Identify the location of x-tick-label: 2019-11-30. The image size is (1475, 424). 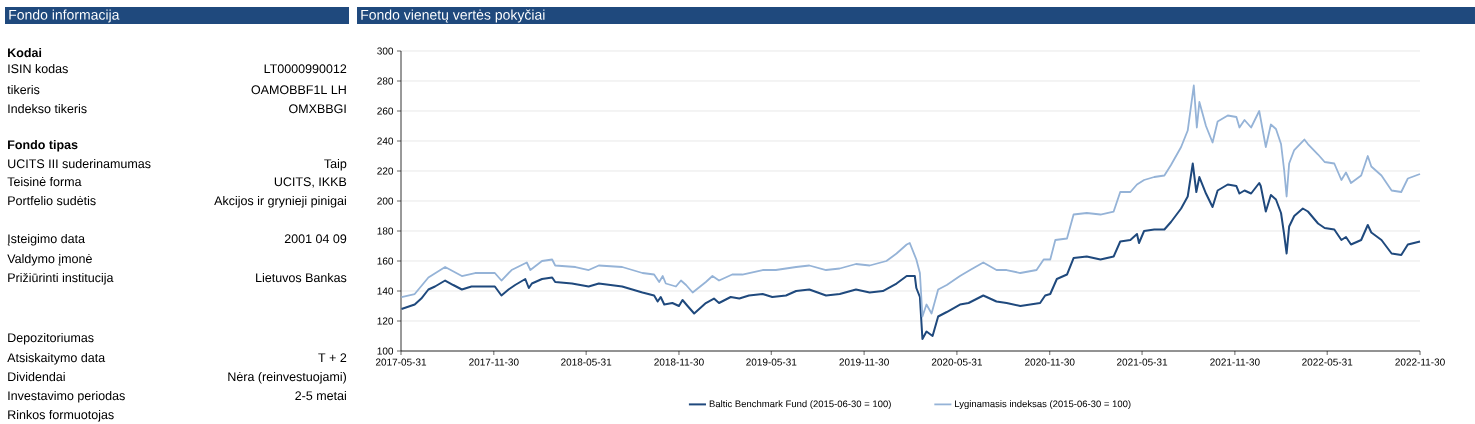
(864, 362).